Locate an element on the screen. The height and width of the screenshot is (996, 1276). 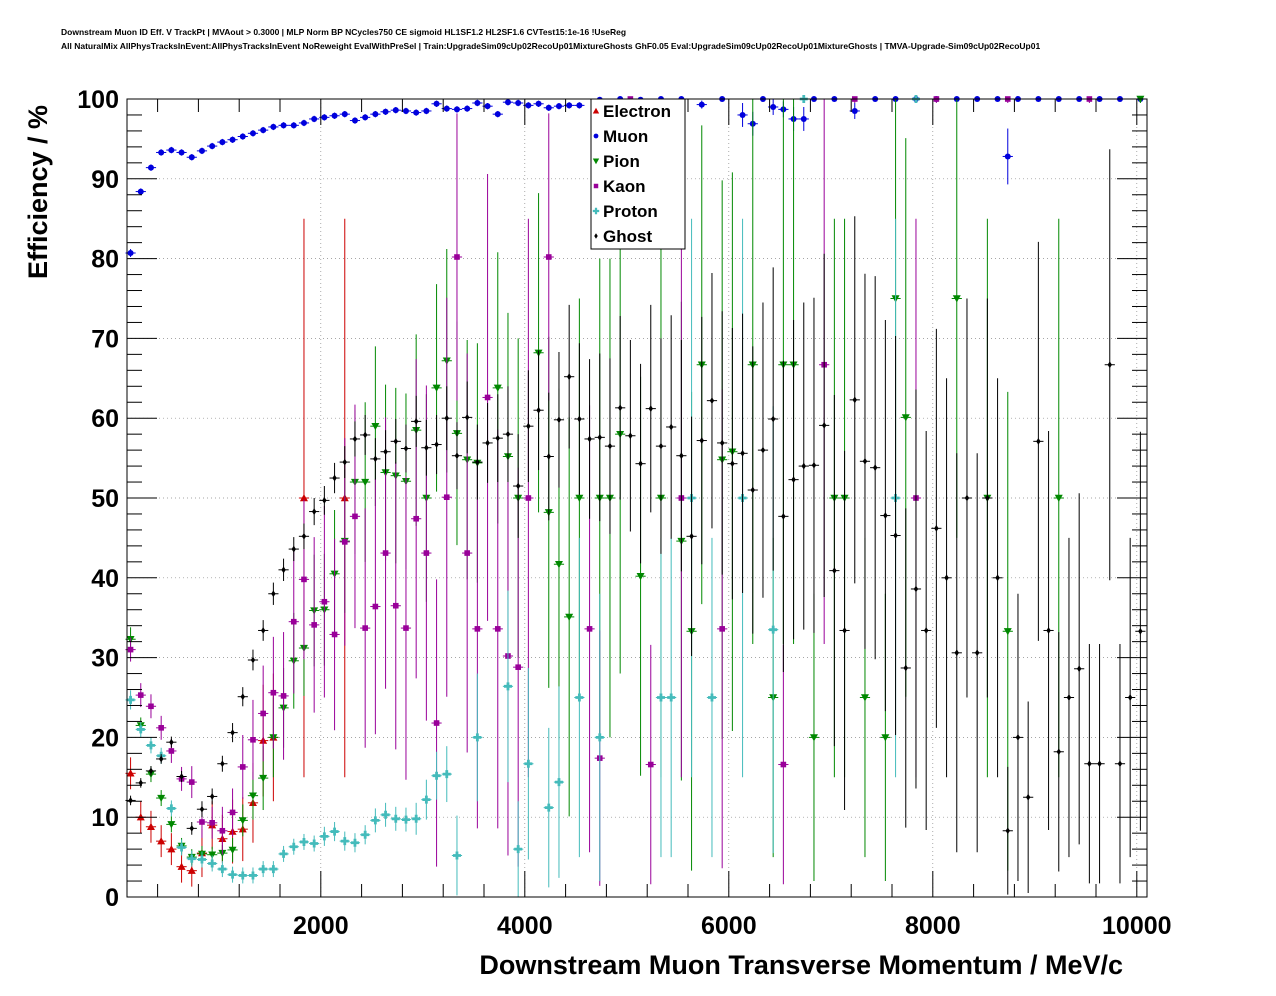
legend-marker-ghost is located at coordinates (596, 236).